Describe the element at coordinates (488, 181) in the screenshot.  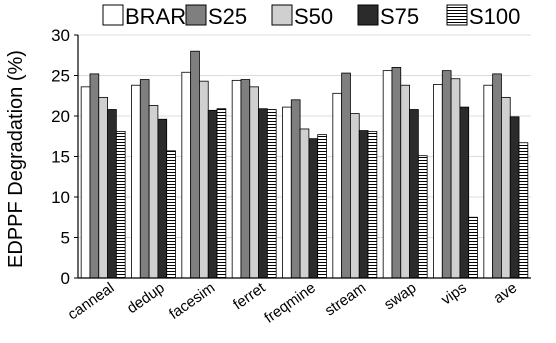
I see `bar-brar-ave` at that location.